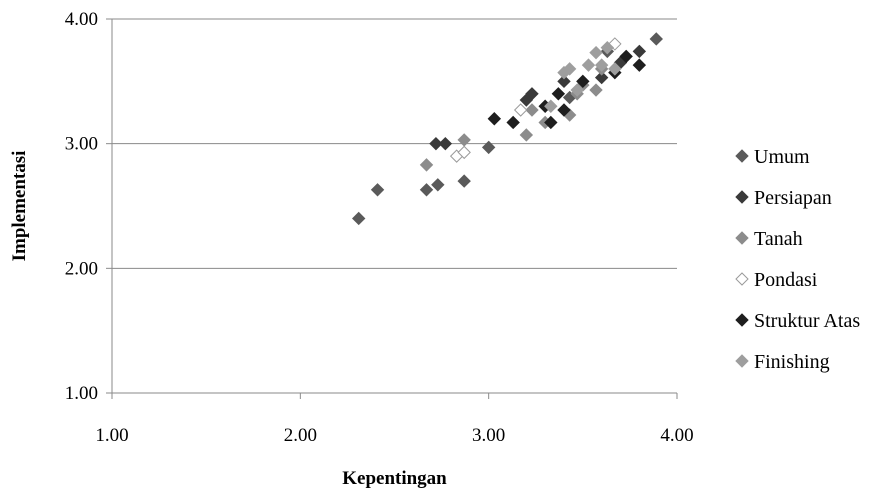 The height and width of the screenshot is (488, 886). Describe the element at coordinates (81, 393) in the screenshot. I see `y-tick-label: 1.00` at that location.